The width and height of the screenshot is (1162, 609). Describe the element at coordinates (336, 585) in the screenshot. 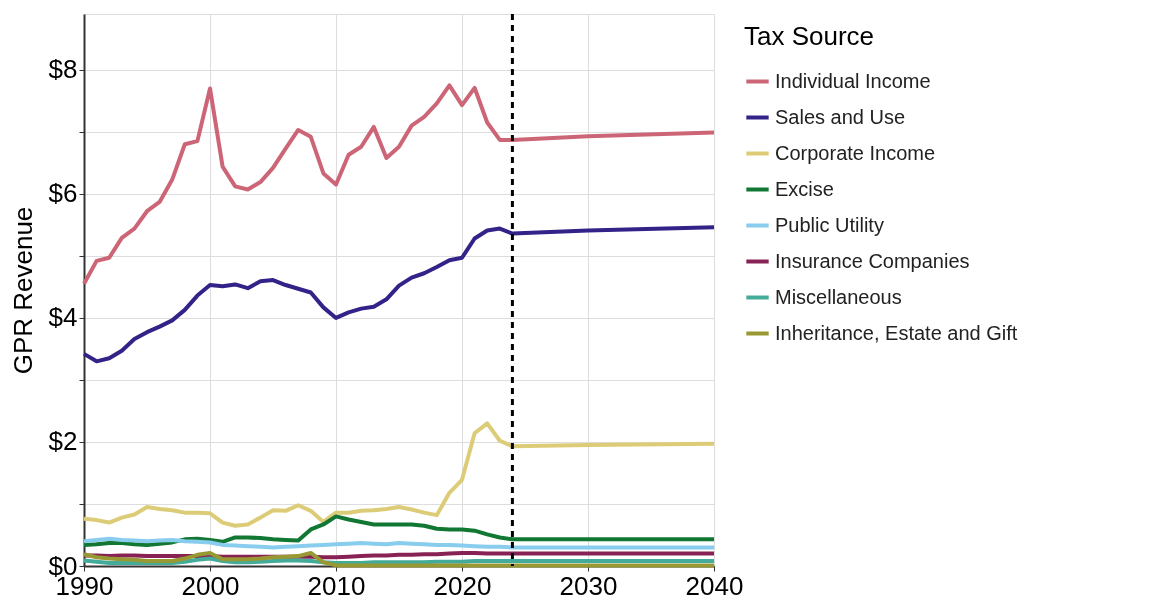

I see `x-tick-label: 2010` at that location.